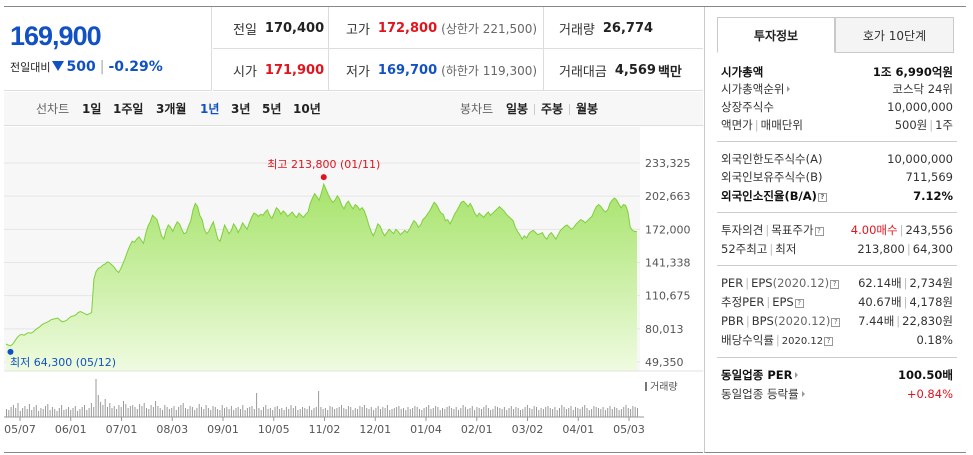 Image resolution: width=973 pixels, height=455 pixels. I want to click on industry-rate-label: 동일업종 등락률, so click(760, 393).